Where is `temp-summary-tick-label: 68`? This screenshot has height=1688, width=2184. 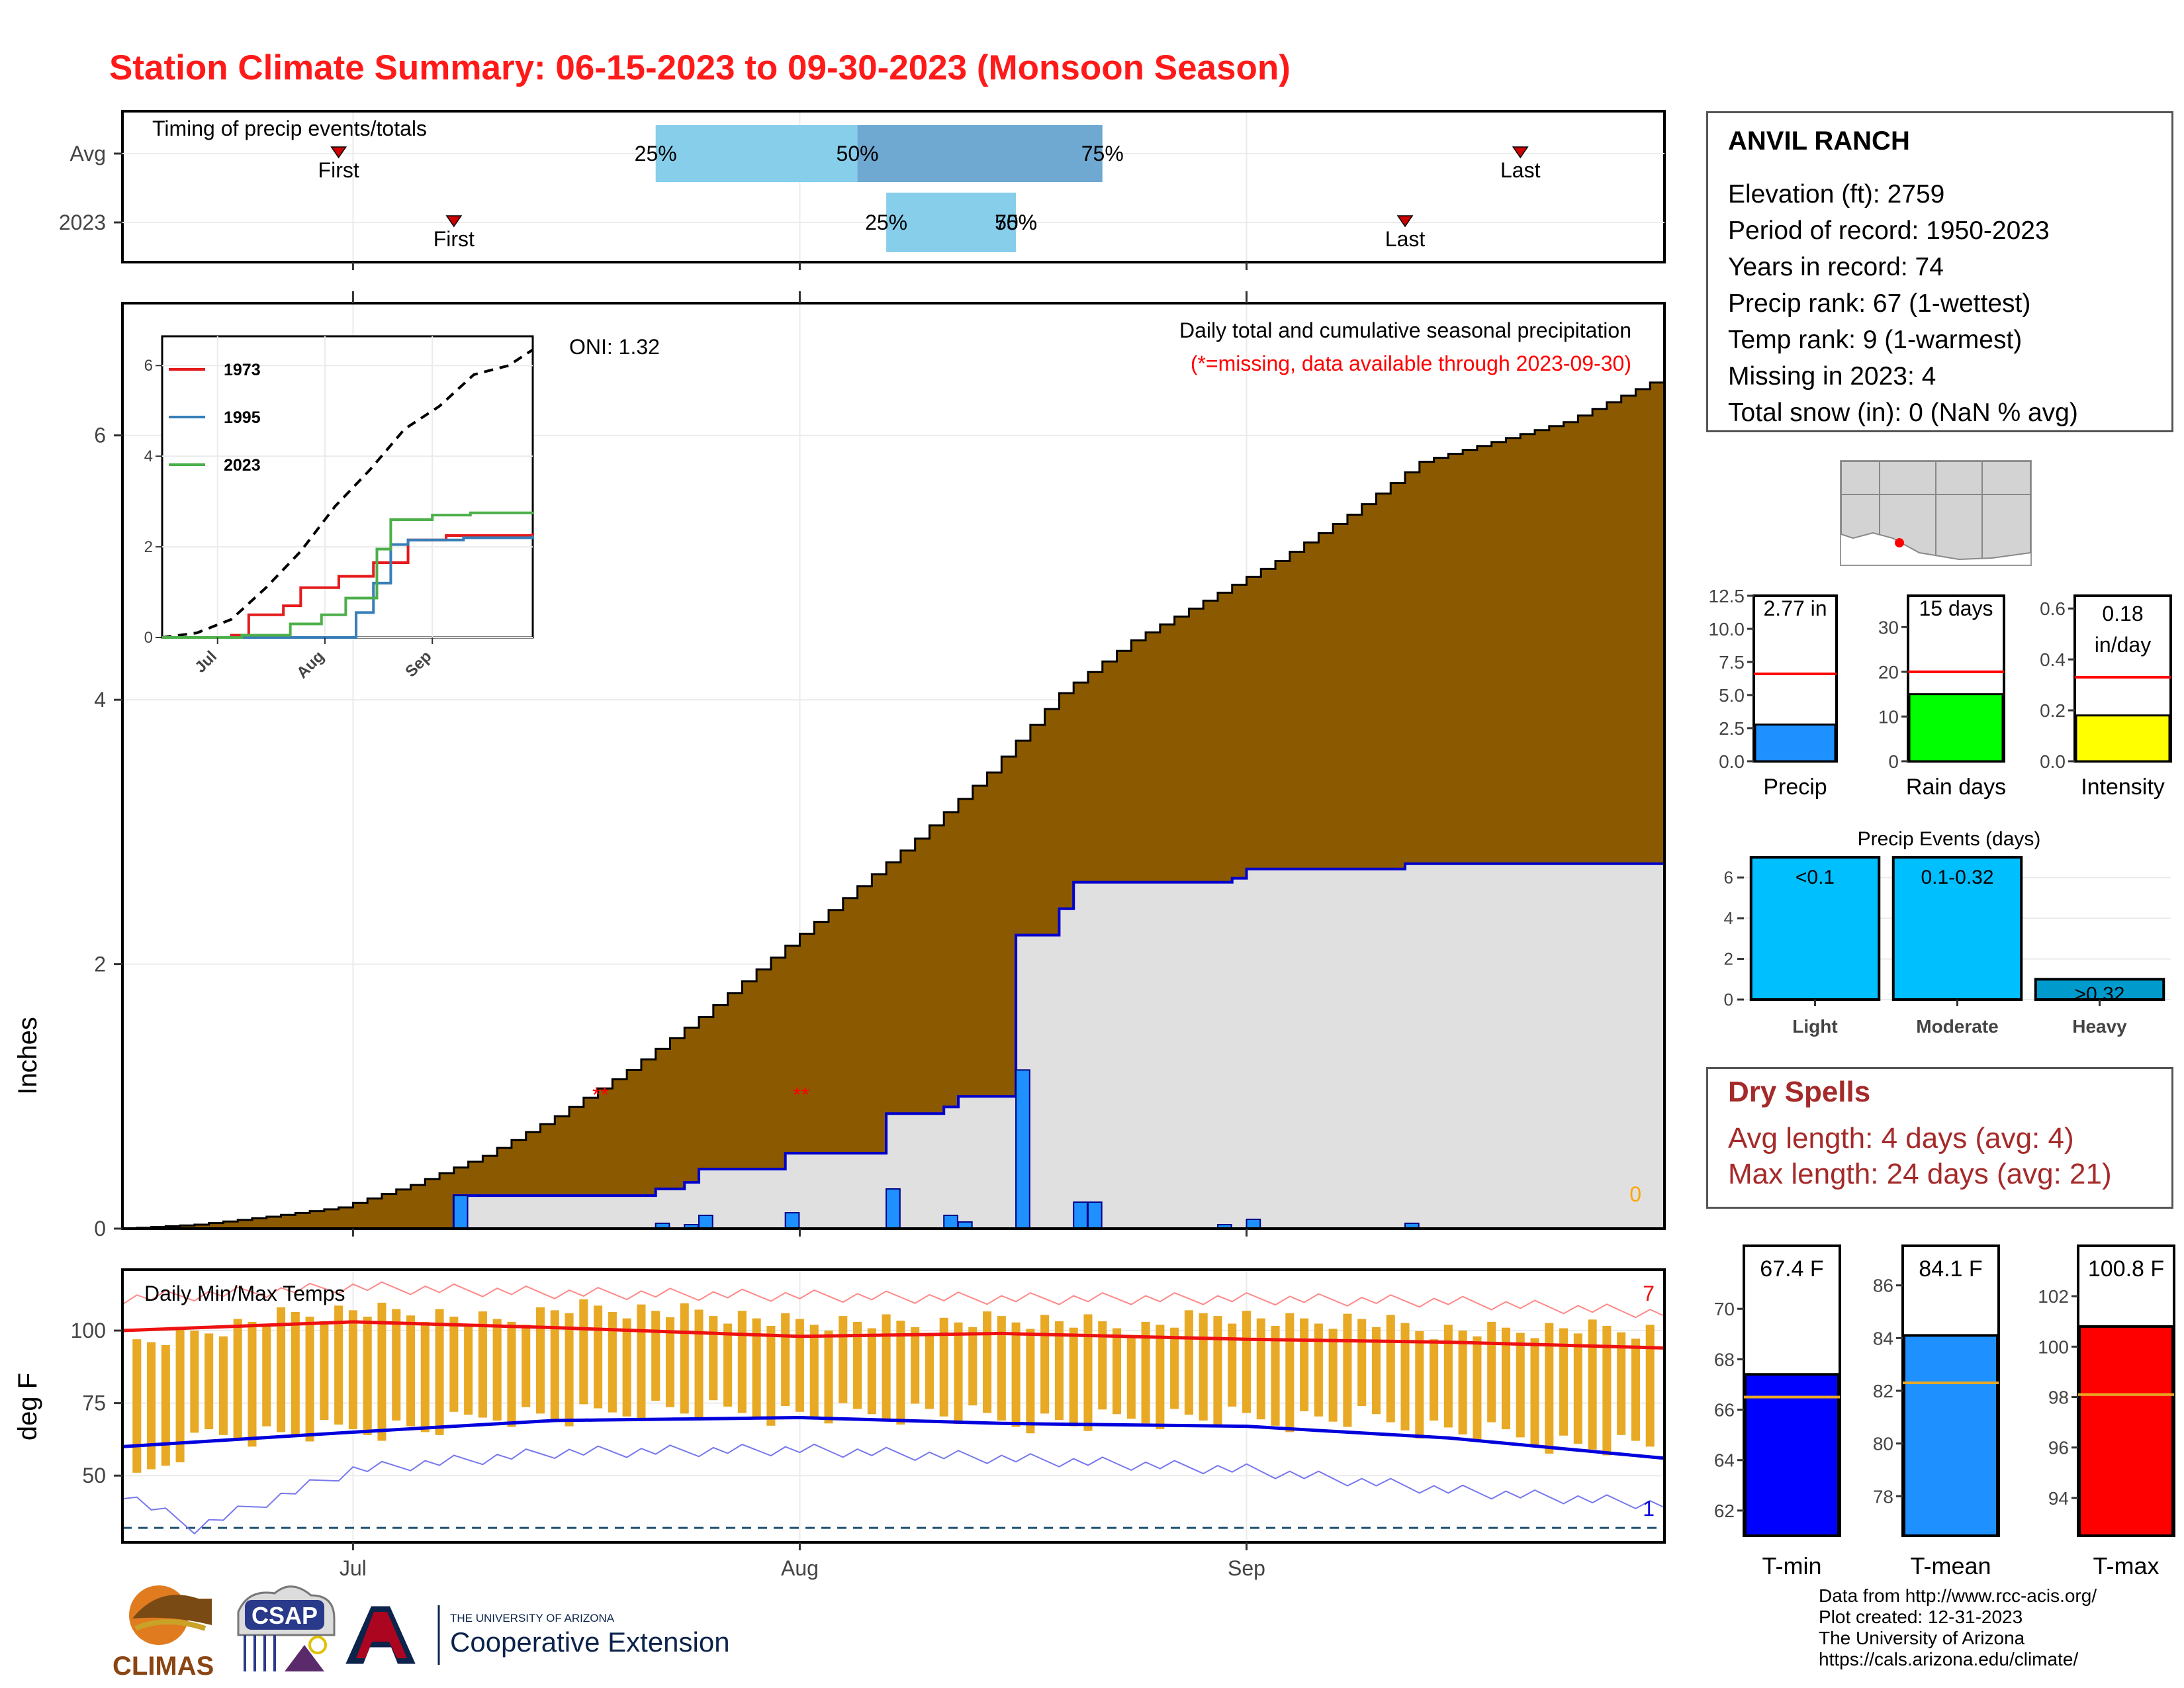 temp-summary-tick-label: 68 is located at coordinates (1724, 1359).